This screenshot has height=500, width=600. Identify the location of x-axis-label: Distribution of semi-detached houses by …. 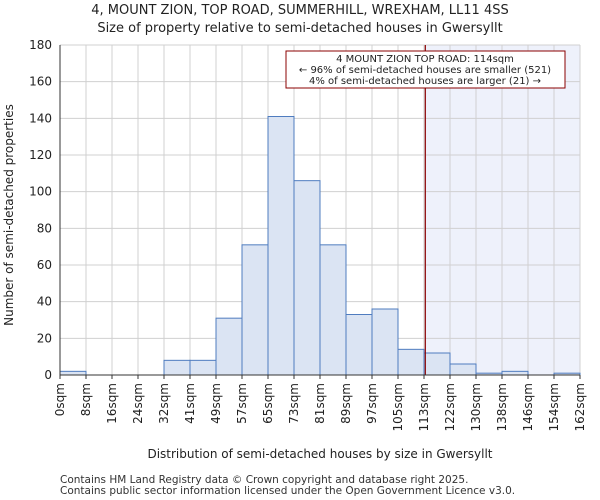
(319, 454).